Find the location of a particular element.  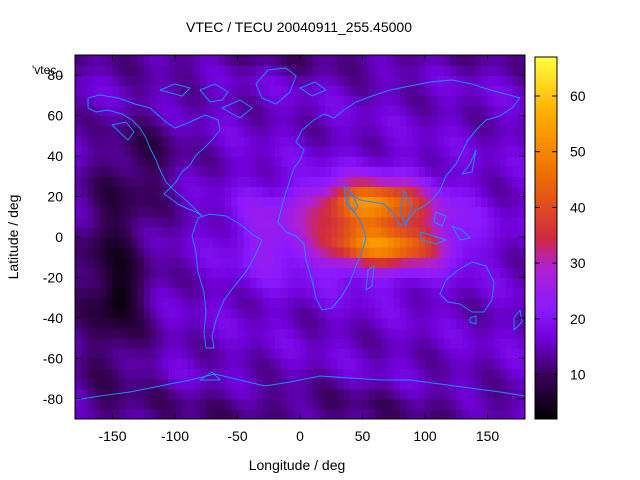

y-tick-label: 20 is located at coordinates (55, 197).